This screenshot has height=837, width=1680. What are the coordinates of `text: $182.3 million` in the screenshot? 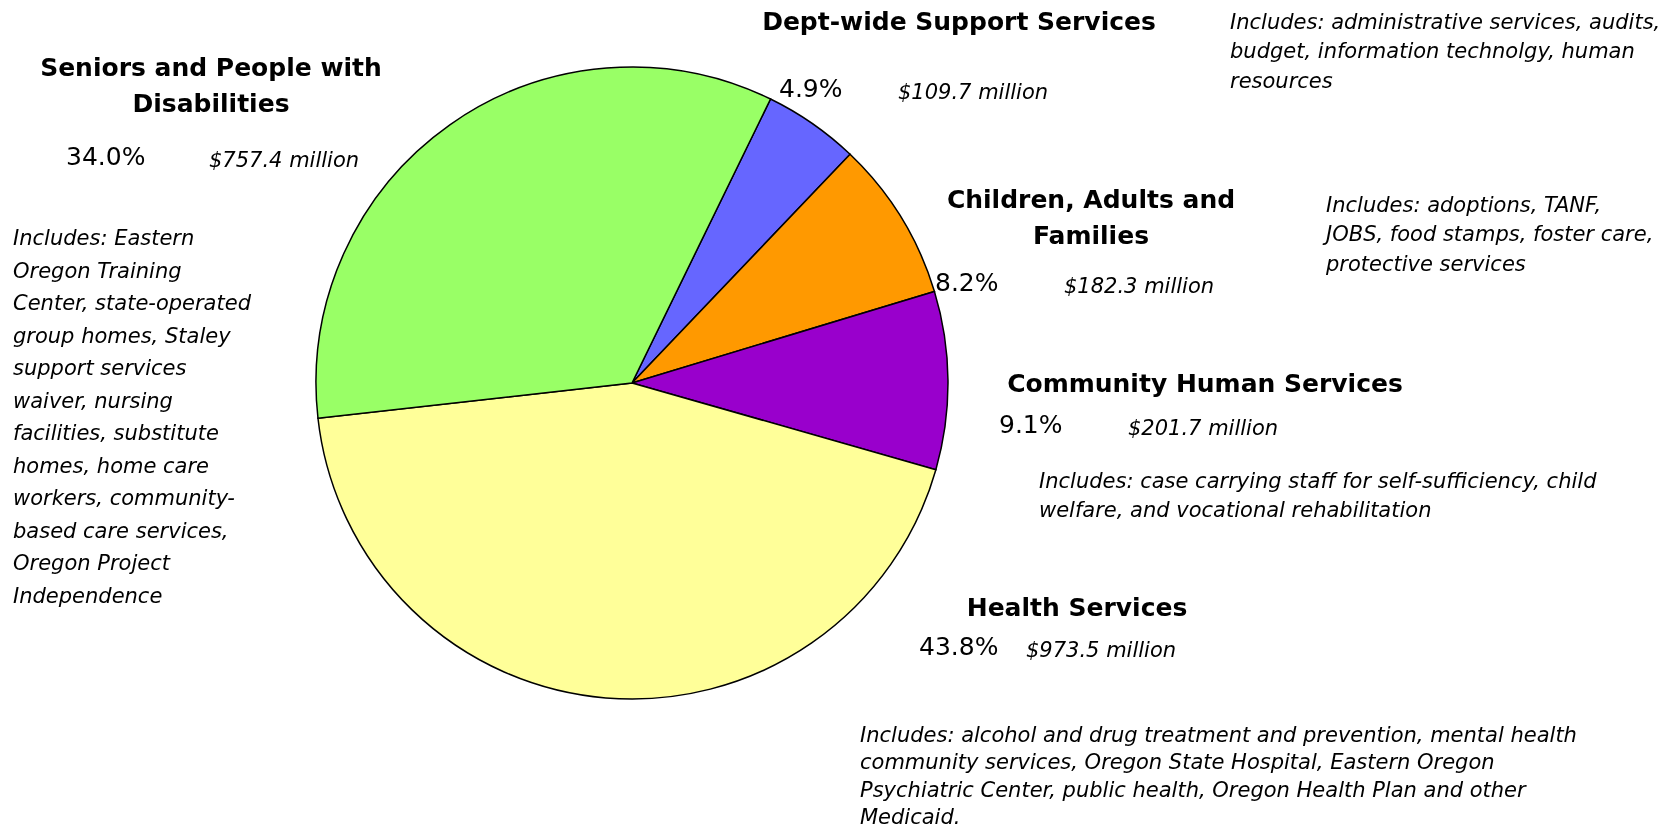 It's located at (1139, 286).